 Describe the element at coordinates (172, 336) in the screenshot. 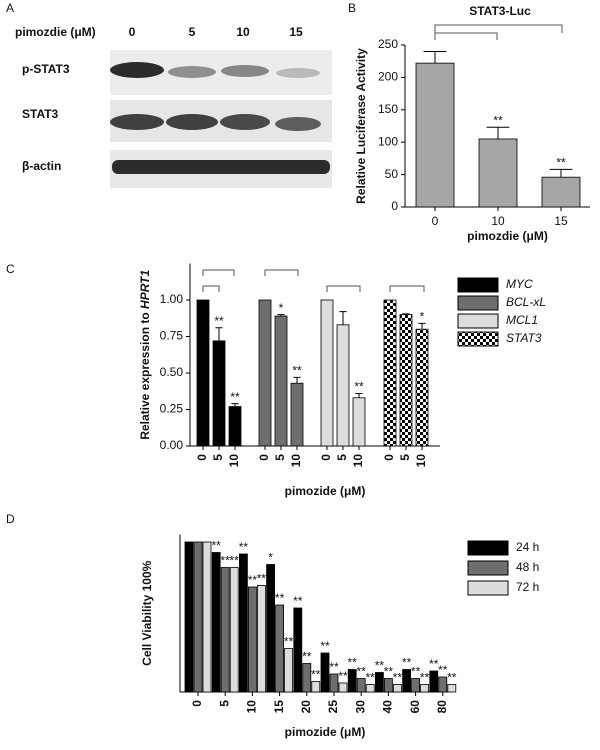

I see `y-tick-label: 0.75` at that location.